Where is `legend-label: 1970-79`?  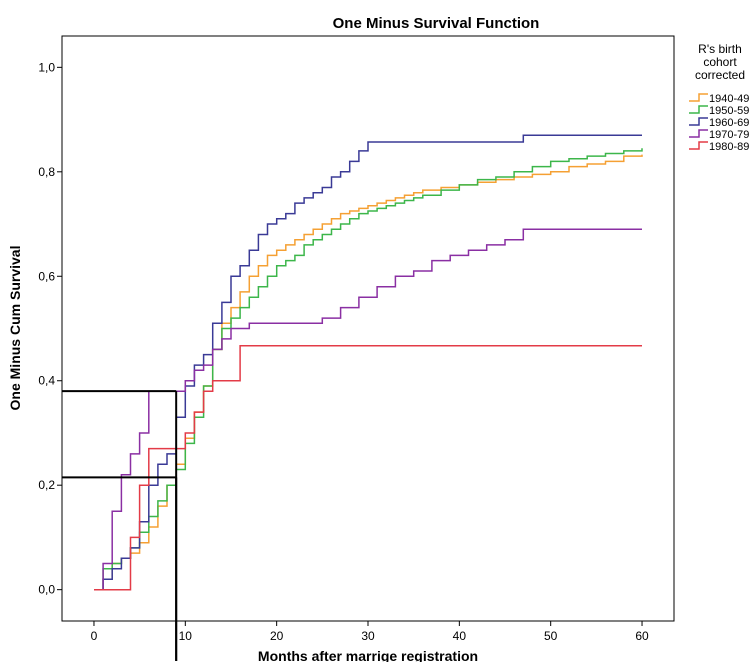 legend-label: 1970-79 is located at coordinates (729, 135).